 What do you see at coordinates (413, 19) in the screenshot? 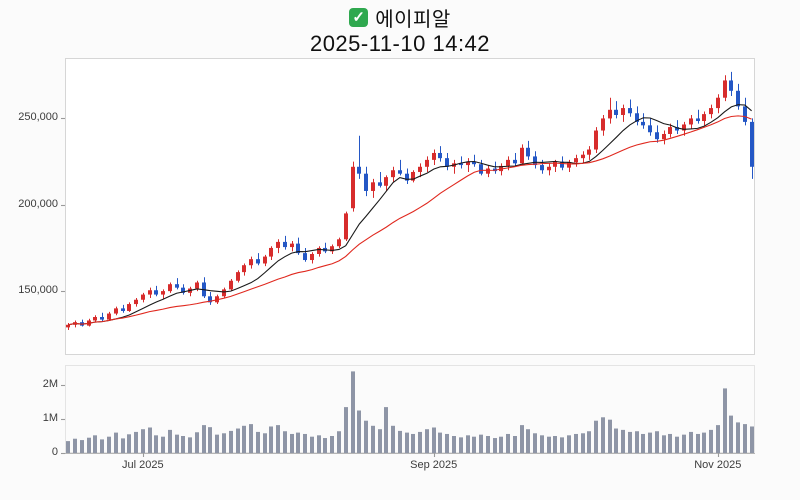
I see `stock-title: 에이피알` at bounding box center [413, 19].